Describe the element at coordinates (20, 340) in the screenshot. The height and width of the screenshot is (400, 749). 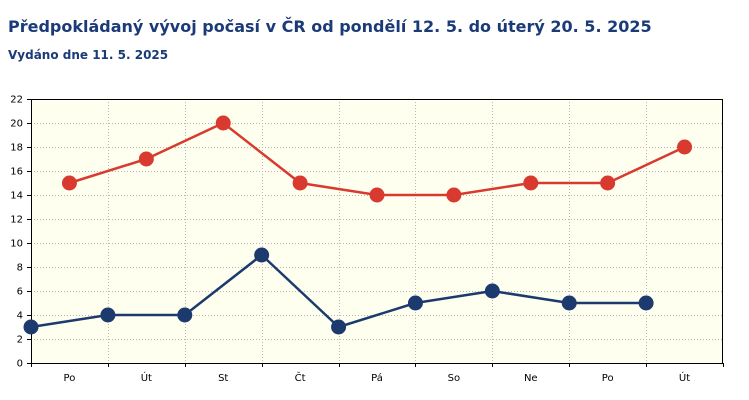
I see `y-tick-label: 2` at that location.